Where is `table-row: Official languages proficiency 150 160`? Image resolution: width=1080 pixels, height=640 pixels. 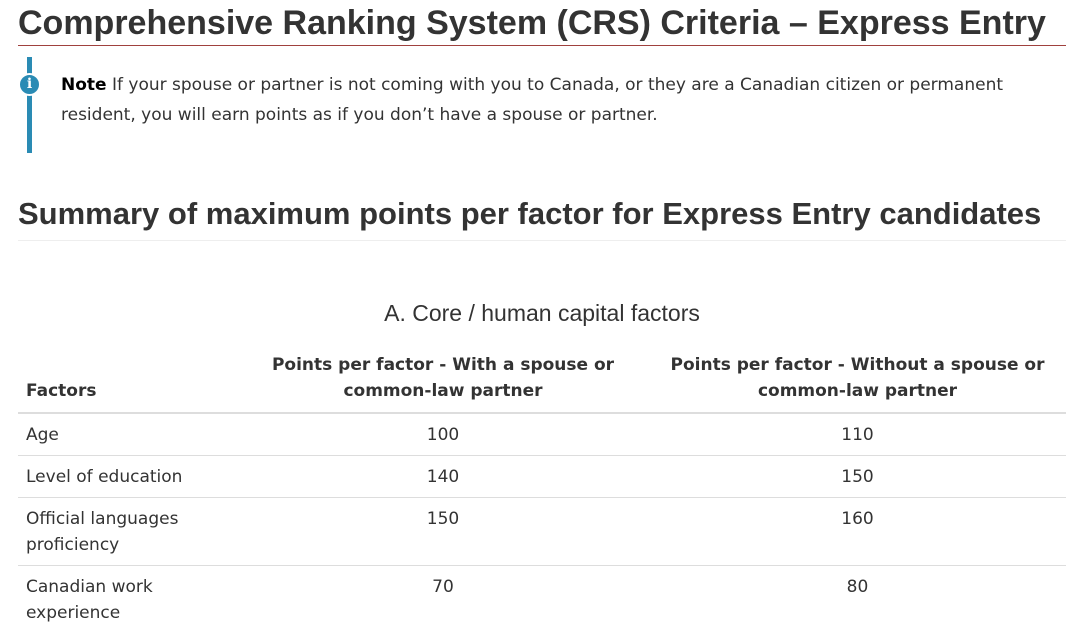 table-row: Official languages proficiency 150 160 is located at coordinates (542, 531).